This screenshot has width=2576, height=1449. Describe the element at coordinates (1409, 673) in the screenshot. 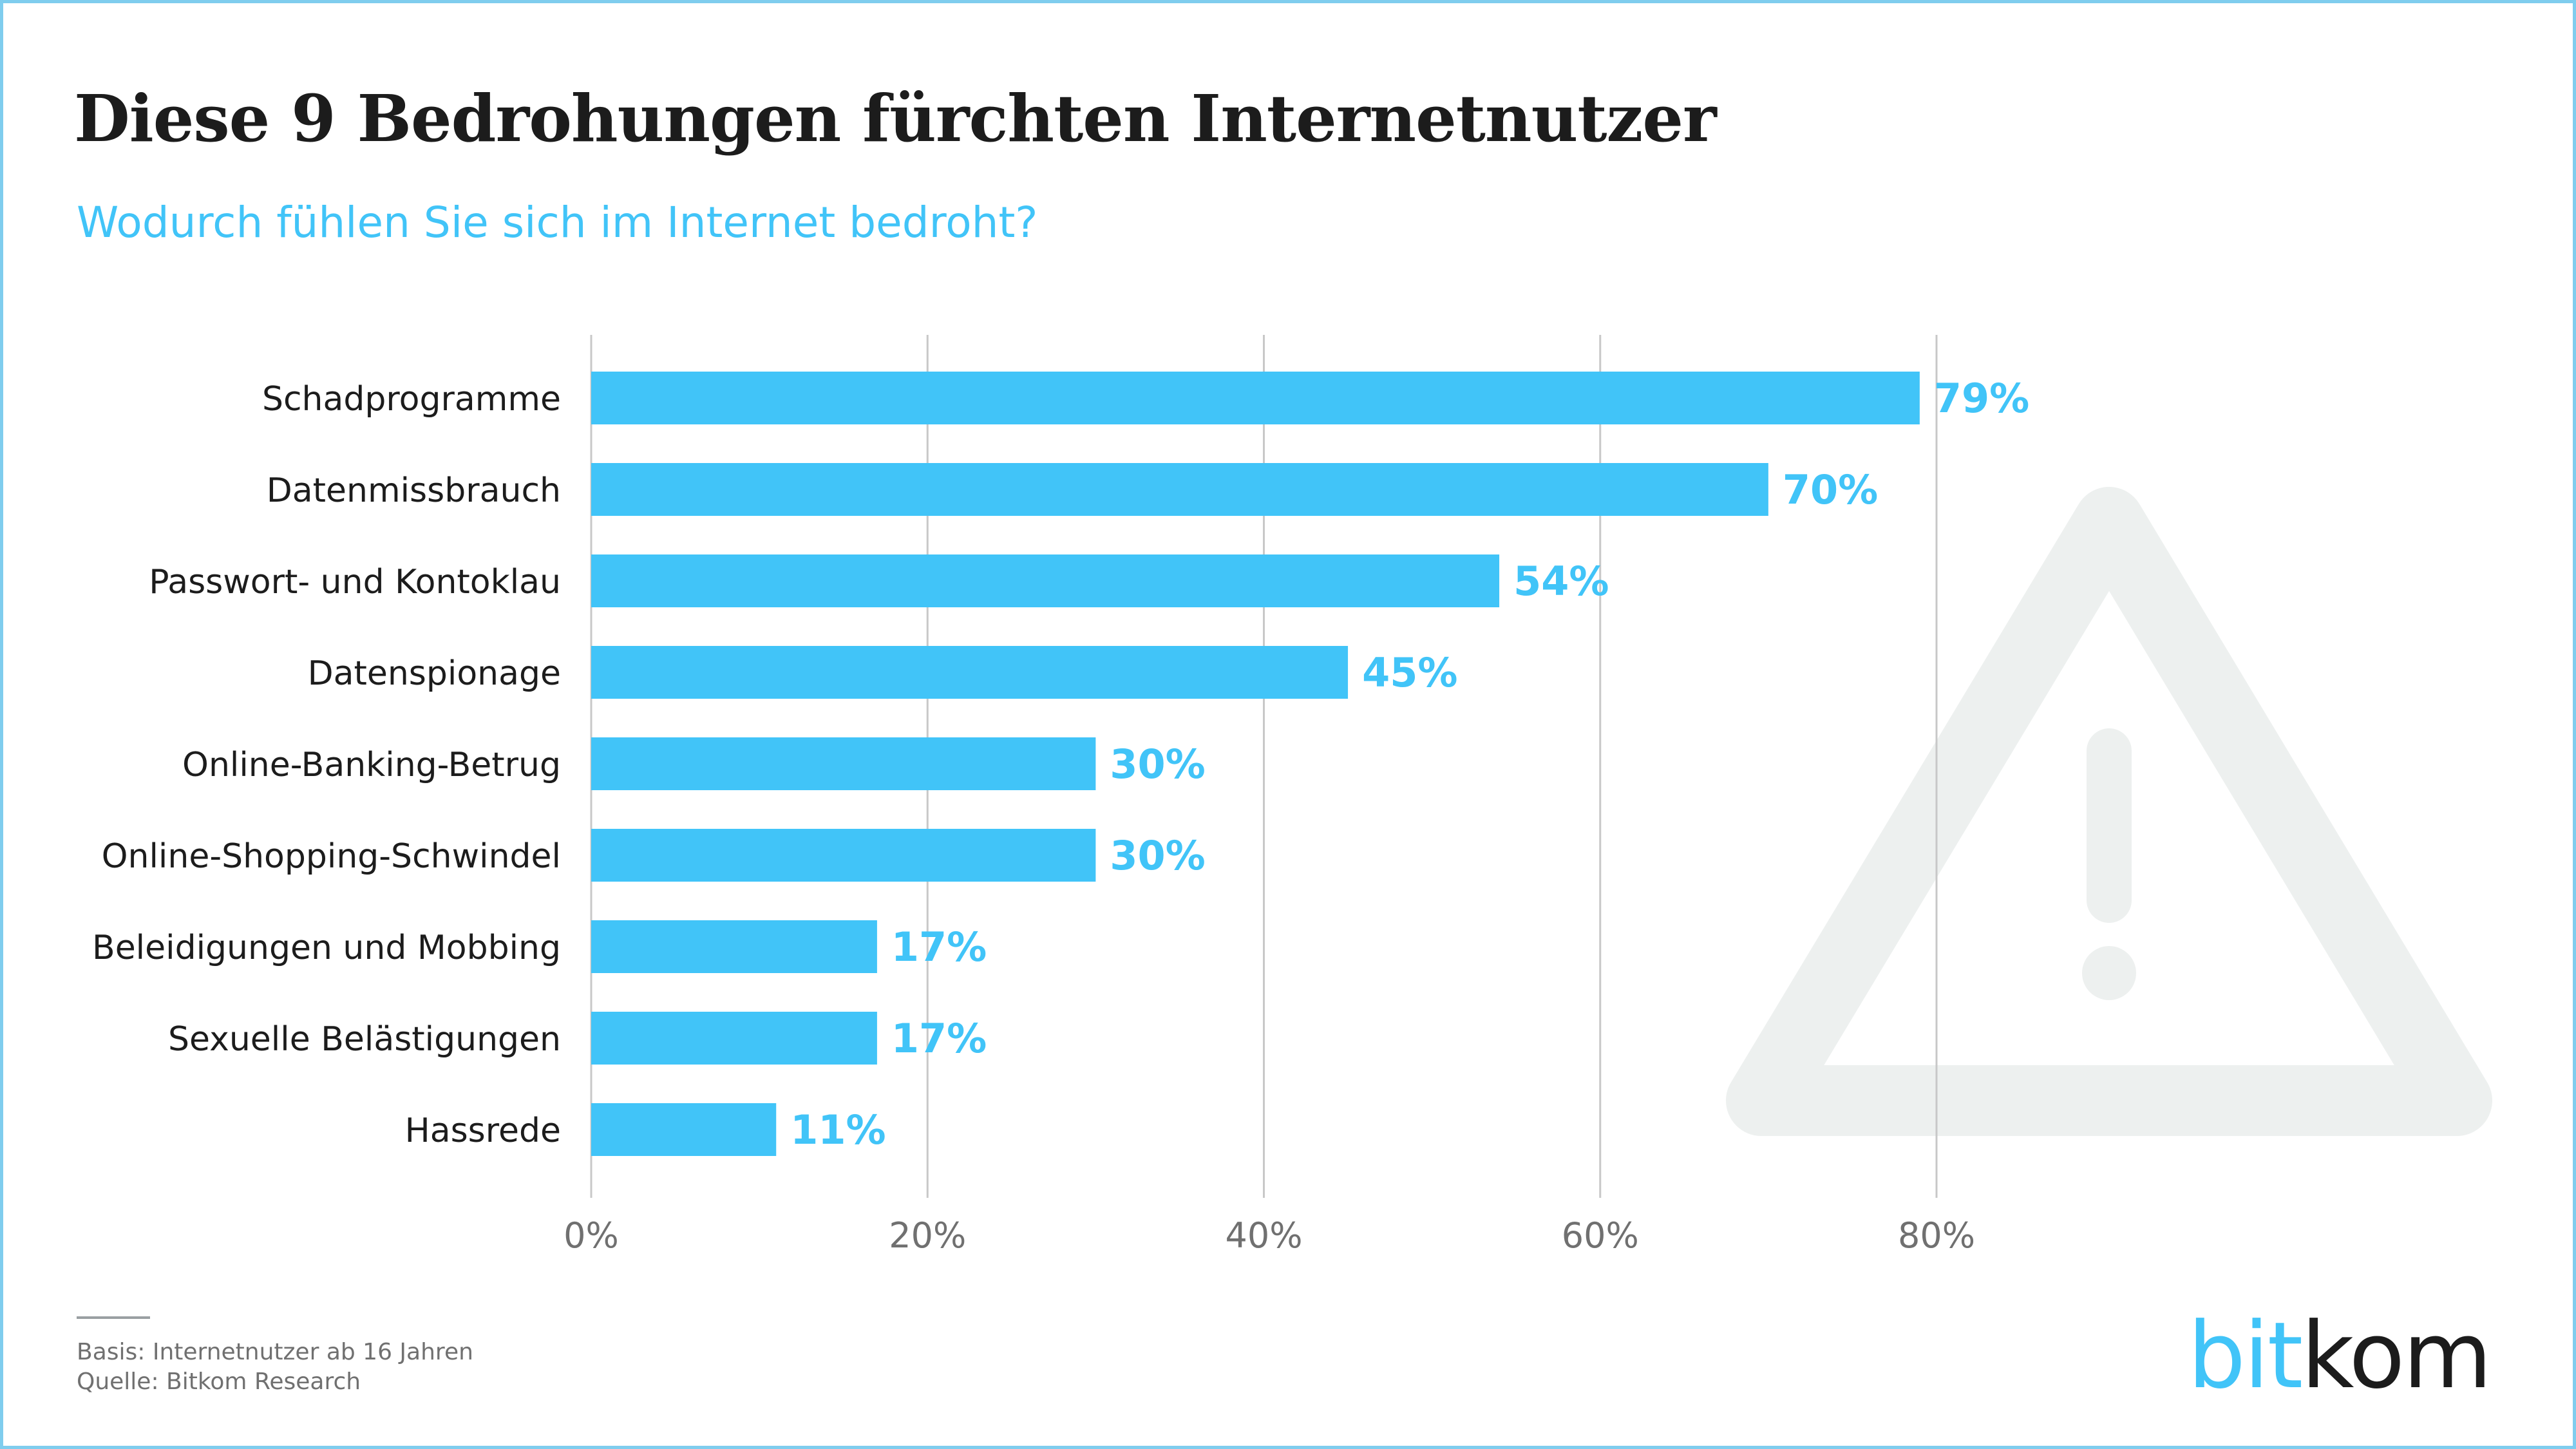

I see `value-label: 45%` at that location.